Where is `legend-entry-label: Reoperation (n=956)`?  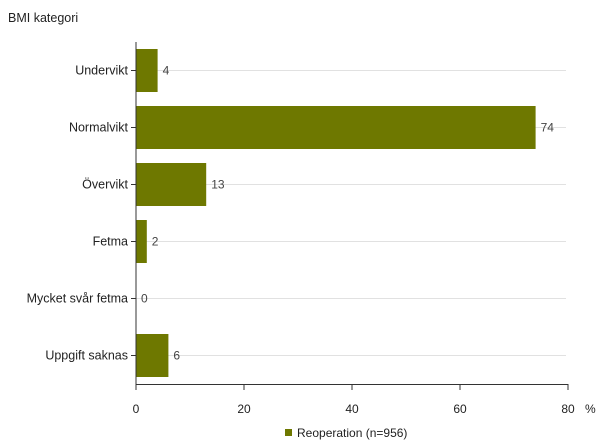
legend-entry-label: Reoperation (n=956) is located at coordinates (352, 433).